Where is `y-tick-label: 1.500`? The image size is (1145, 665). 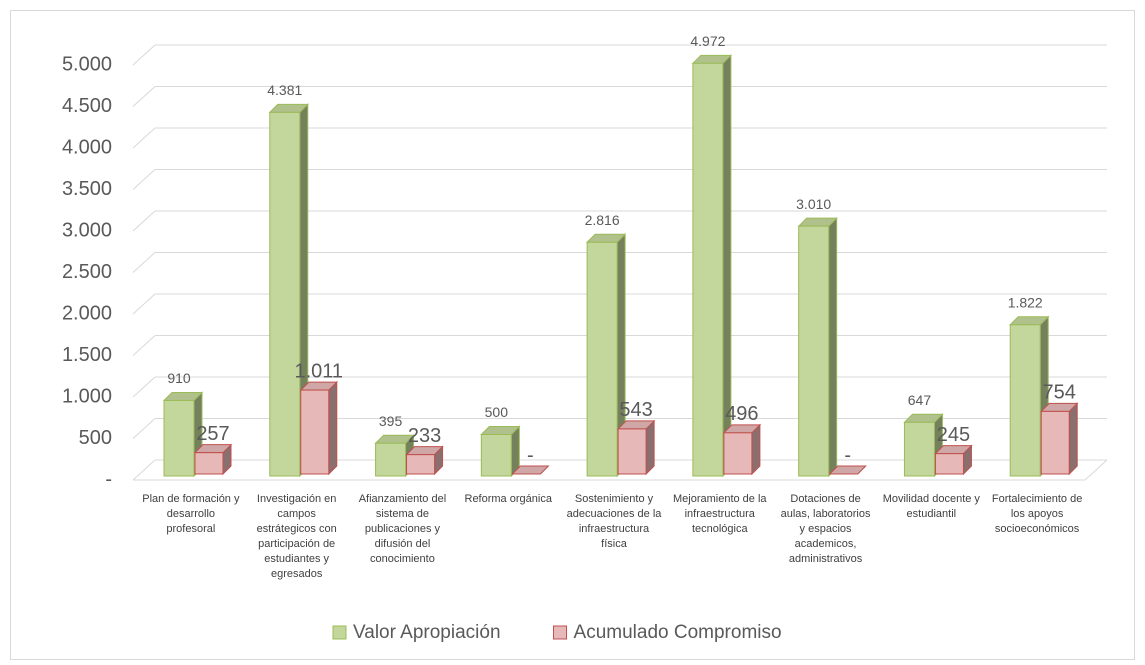 y-tick-label: 1.500 is located at coordinates (87, 355).